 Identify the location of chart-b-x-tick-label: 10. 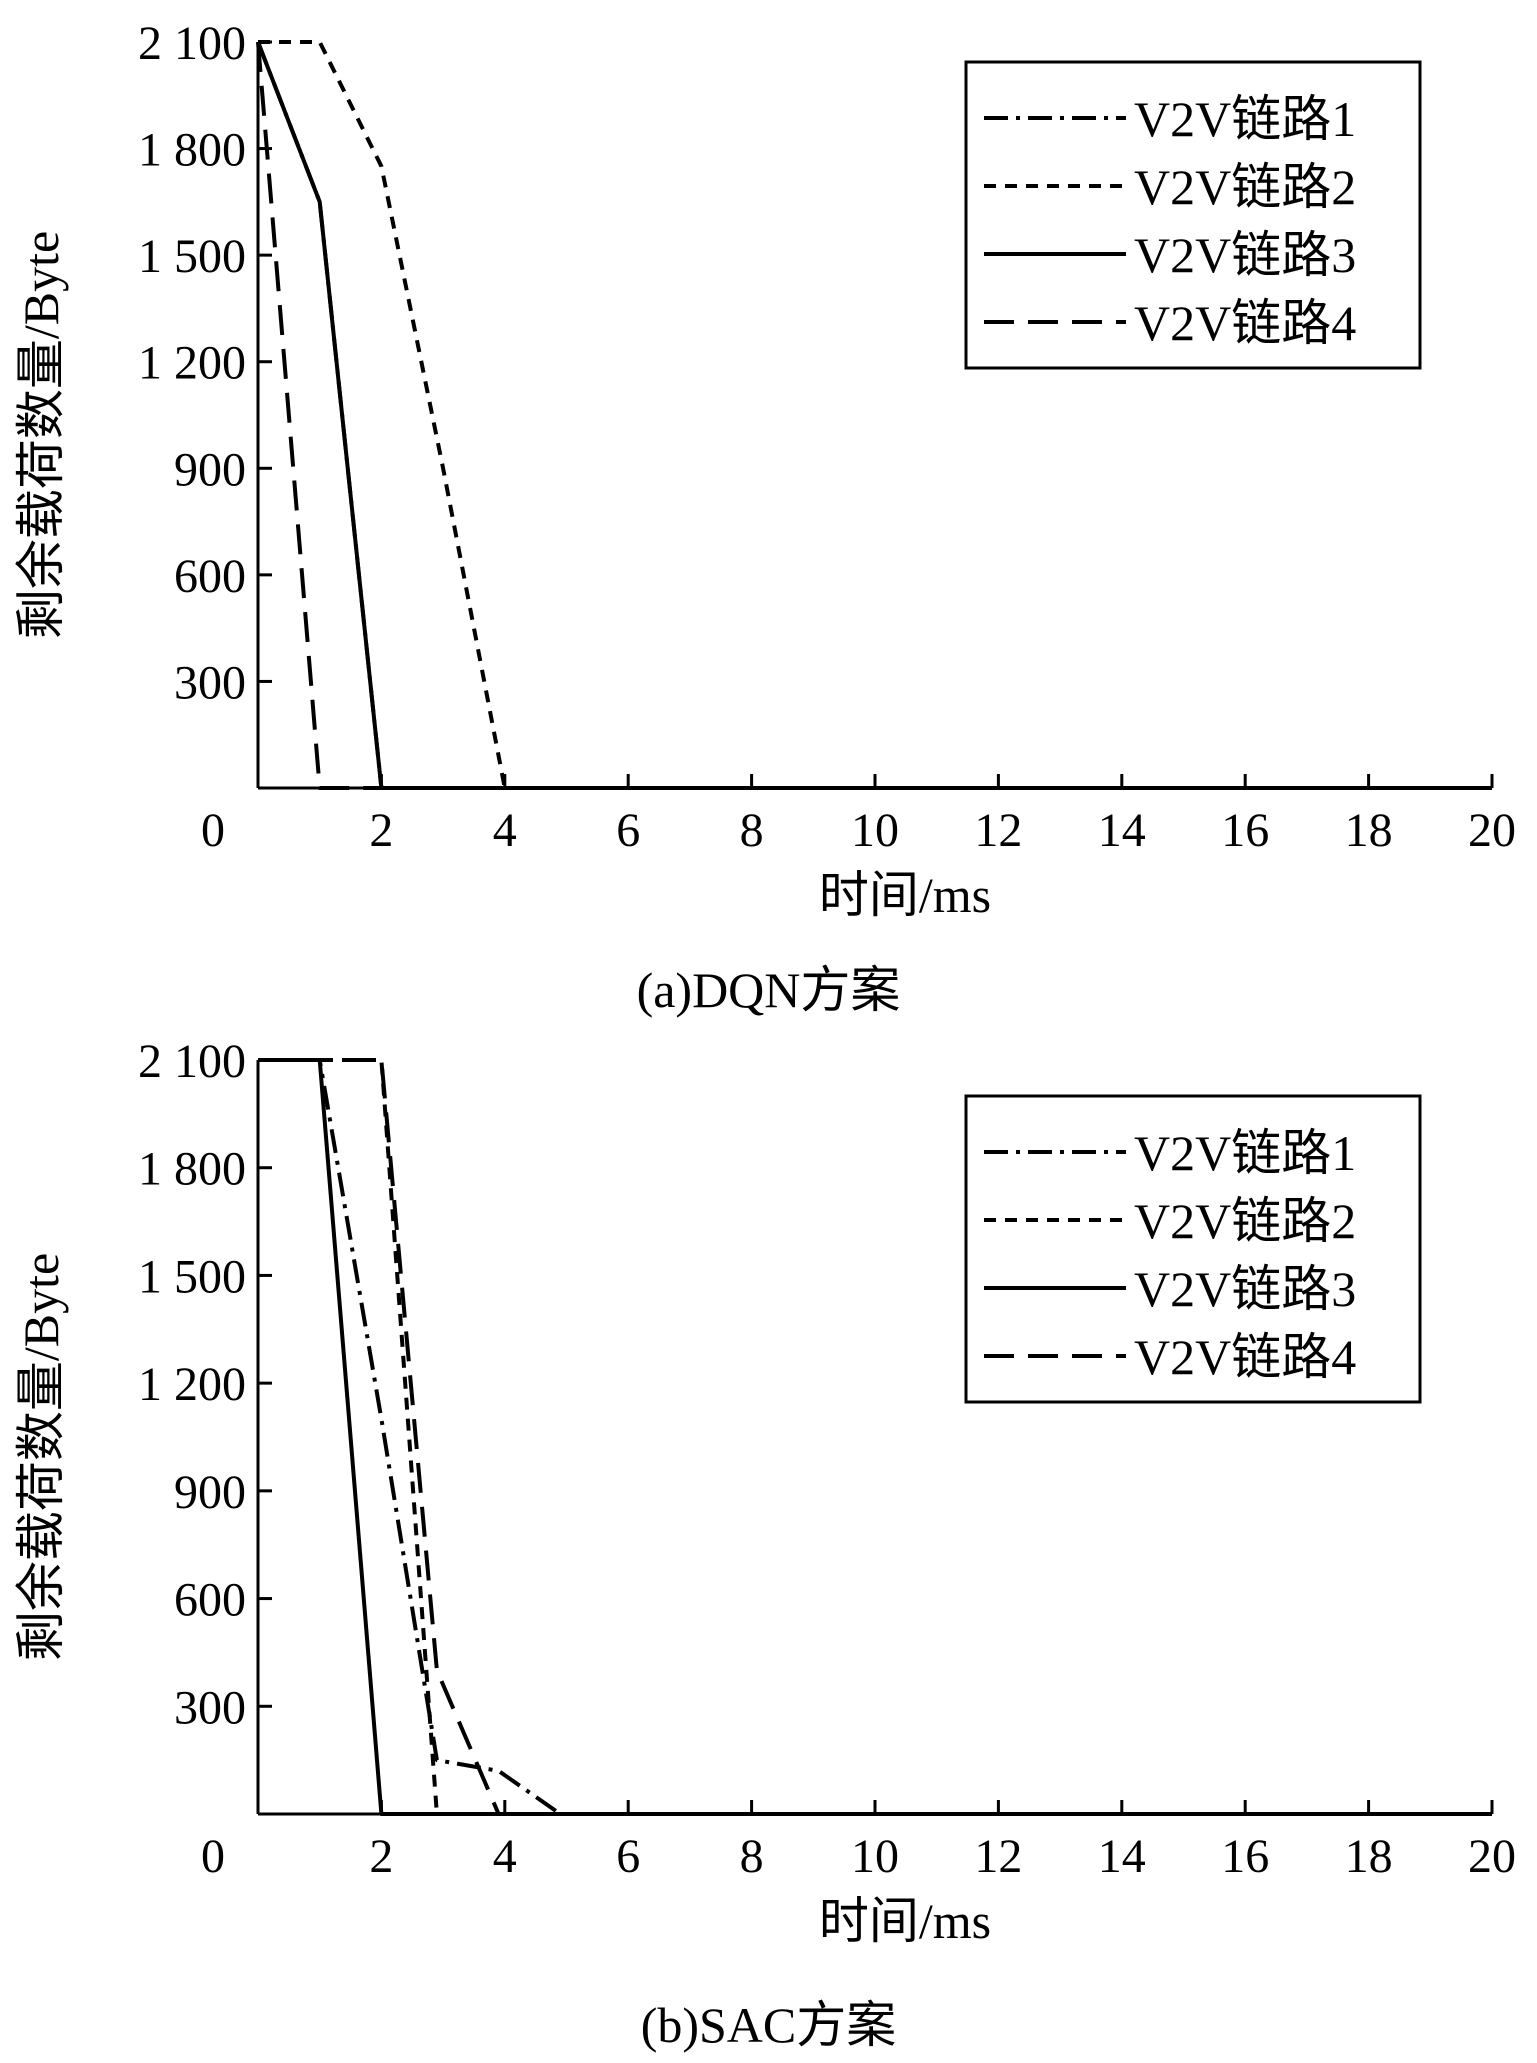
(875, 1856).